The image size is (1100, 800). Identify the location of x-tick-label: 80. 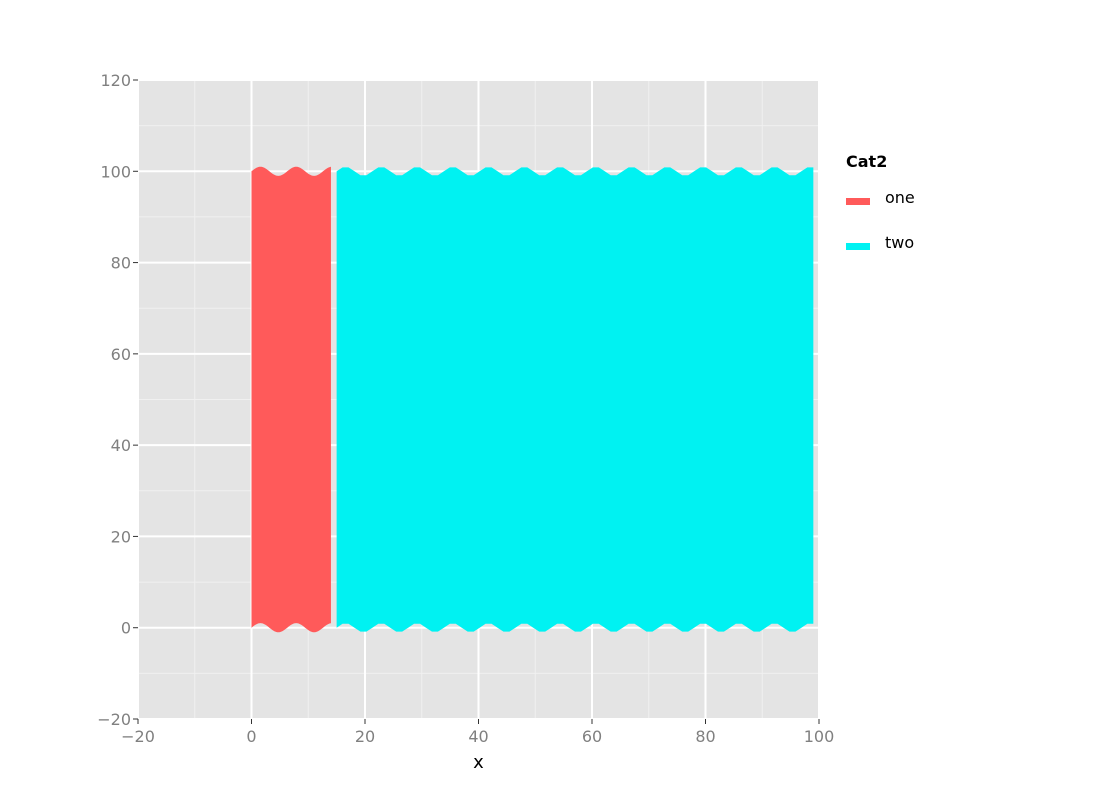
(705, 736).